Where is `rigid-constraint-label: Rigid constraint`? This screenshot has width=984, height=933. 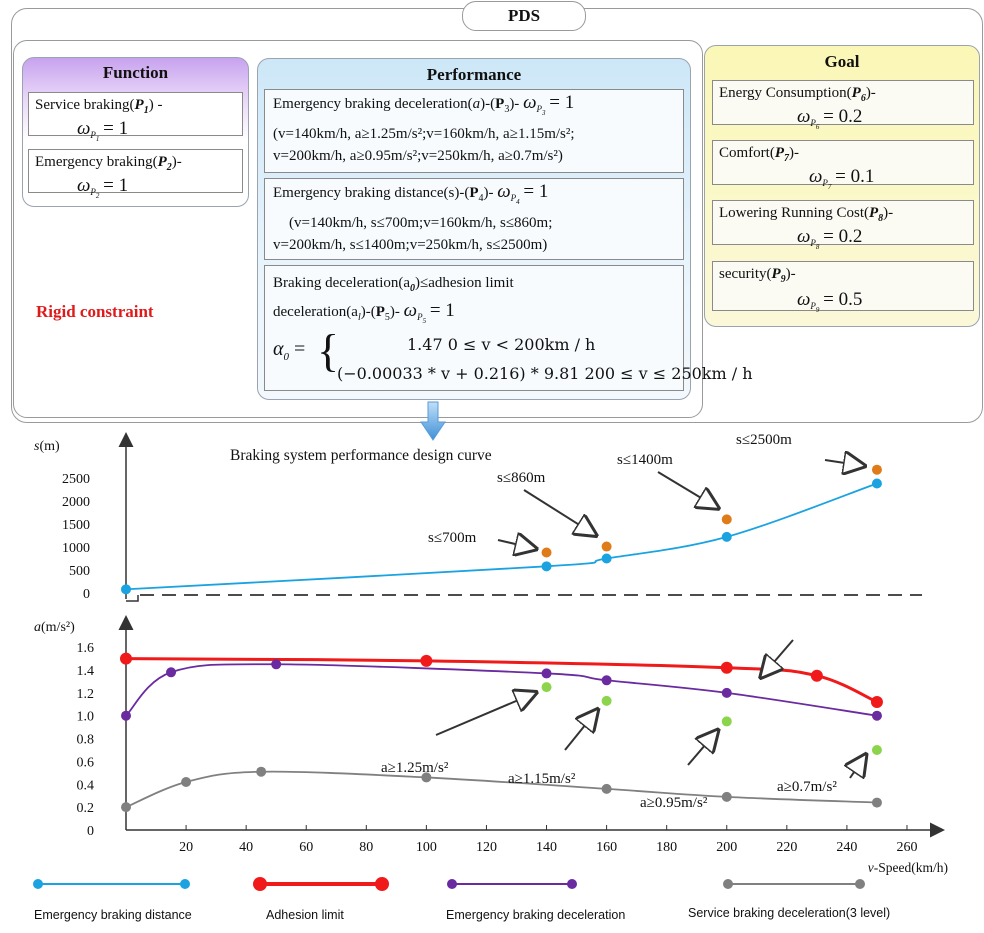
rigid-constraint-label: Rigid constraint is located at coordinates (95, 311).